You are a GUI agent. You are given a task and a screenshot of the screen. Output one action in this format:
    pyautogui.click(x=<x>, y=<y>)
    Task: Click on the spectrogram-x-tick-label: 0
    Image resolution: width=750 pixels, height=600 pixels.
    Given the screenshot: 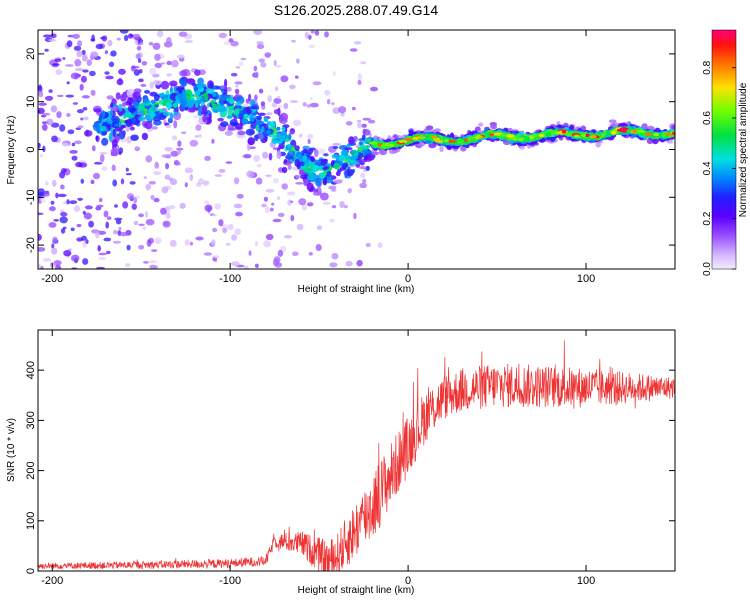 What is the action you would take?
    pyautogui.click(x=408, y=279)
    